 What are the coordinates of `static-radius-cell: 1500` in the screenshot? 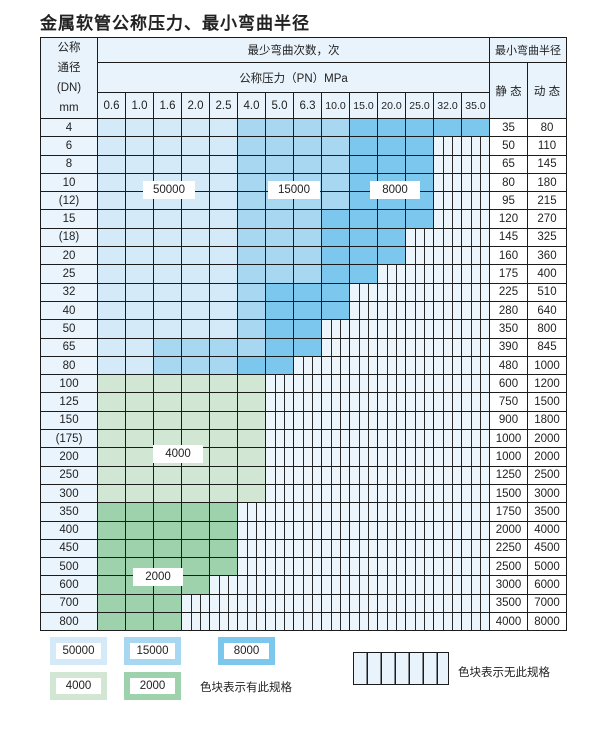 It's located at (508, 493).